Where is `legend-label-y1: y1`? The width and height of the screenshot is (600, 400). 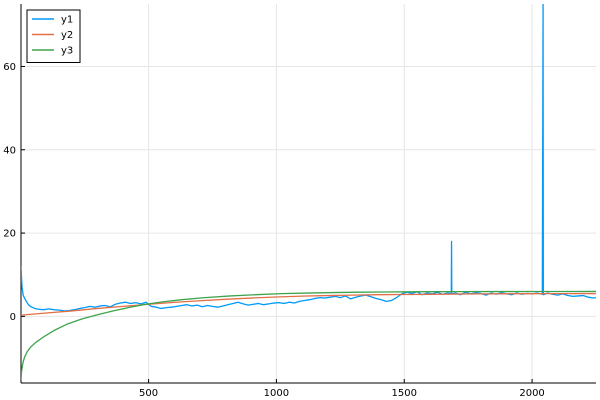 legend-label-y1: y1 is located at coordinates (67, 20).